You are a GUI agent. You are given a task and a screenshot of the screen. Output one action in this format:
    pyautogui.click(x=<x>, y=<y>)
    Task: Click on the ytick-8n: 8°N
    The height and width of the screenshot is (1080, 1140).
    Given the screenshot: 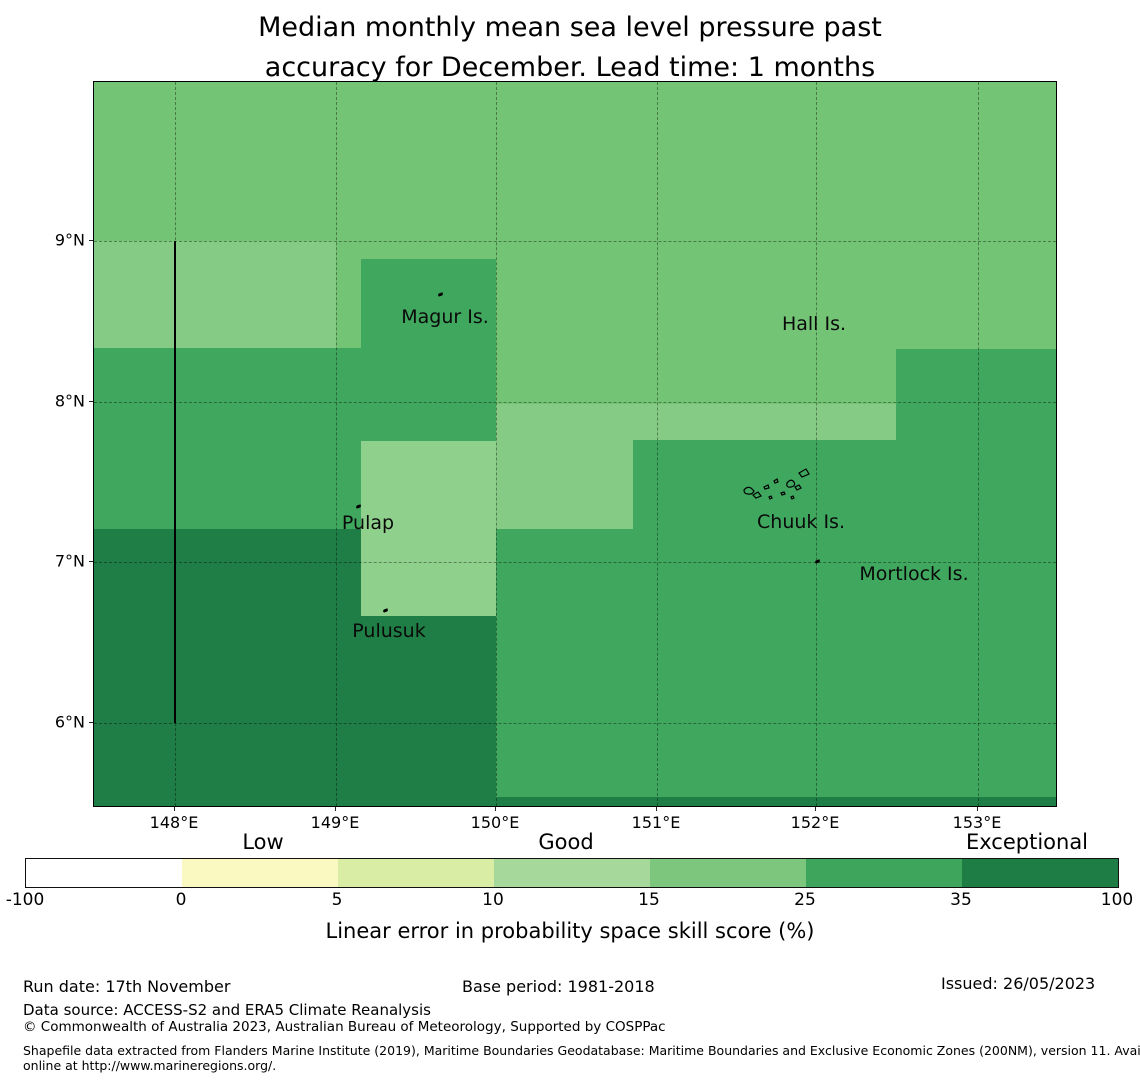 What is the action you would take?
    pyautogui.click(x=69, y=401)
    